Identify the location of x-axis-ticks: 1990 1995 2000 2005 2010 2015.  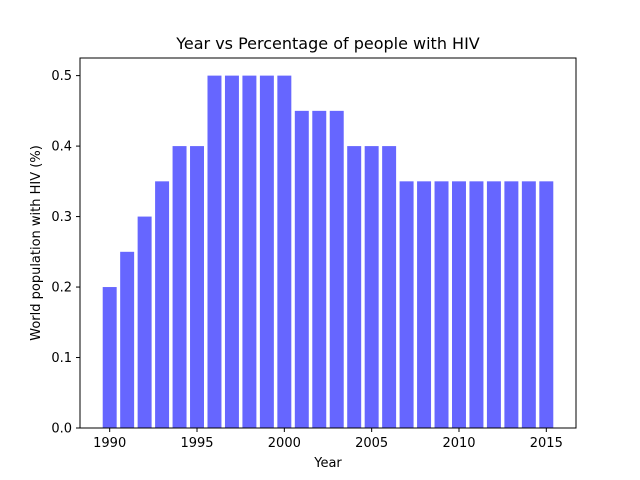
(328, 439).